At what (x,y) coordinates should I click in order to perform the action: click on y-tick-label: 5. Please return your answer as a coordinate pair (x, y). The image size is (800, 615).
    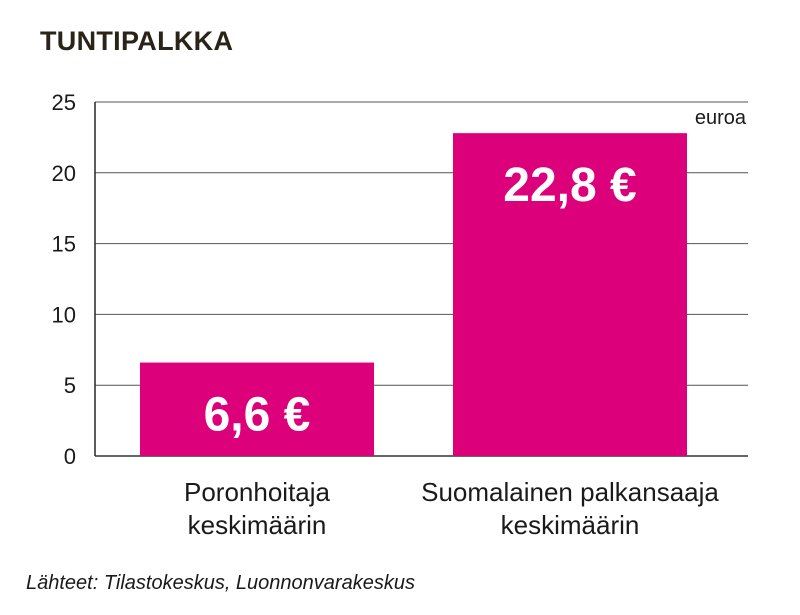
    Looking at the image, I should click on (70, 385).